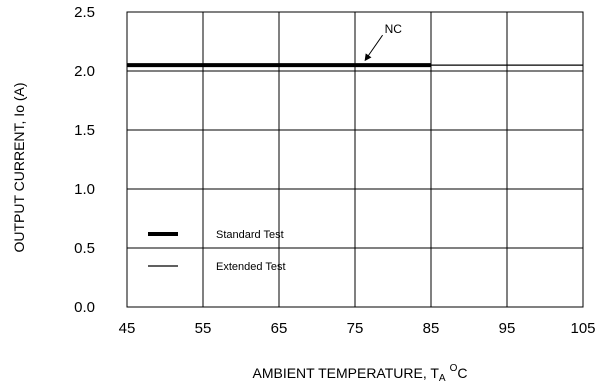 The height and width of the screenshot is (387, 604). Describe the element at coordinates (279, 328) in the screenshot. I see `x-tick-65: 65` at that location.